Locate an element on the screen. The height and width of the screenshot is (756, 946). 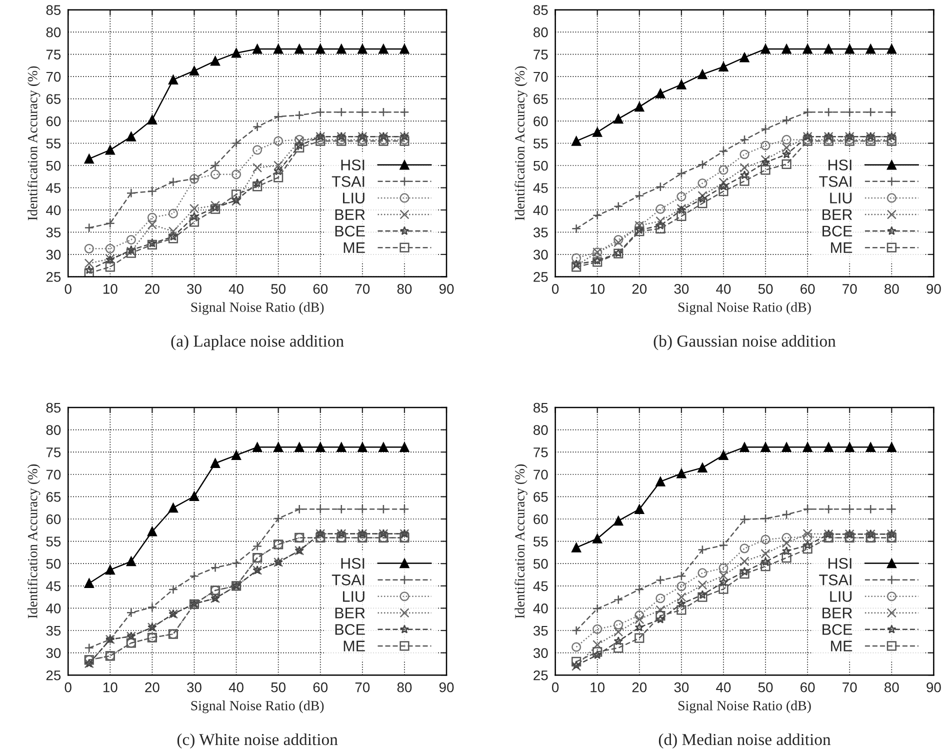
text: (d) Median noise addition is located at coordinates (744, 741).